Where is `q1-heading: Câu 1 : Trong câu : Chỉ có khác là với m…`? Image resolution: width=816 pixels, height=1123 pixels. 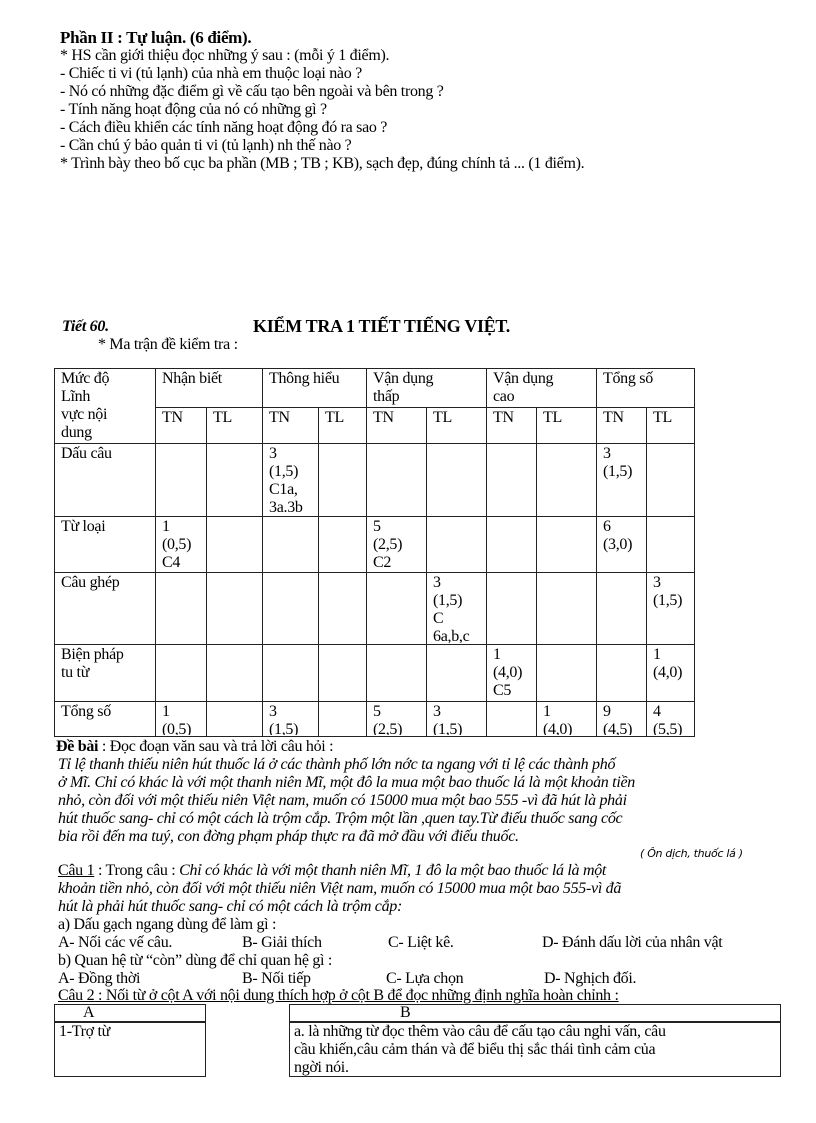
q1-heading: Câu 1 : Trong câu : Chỉ có khác là với m… is located at coordinates (332, 871).